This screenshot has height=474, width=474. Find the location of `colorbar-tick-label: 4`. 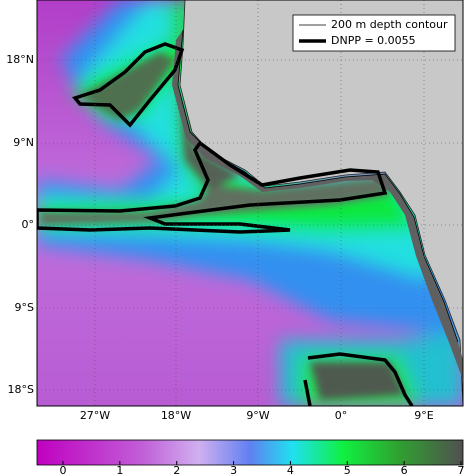

colorbar-tick-label: 4 is located at coordinates (290, 469).